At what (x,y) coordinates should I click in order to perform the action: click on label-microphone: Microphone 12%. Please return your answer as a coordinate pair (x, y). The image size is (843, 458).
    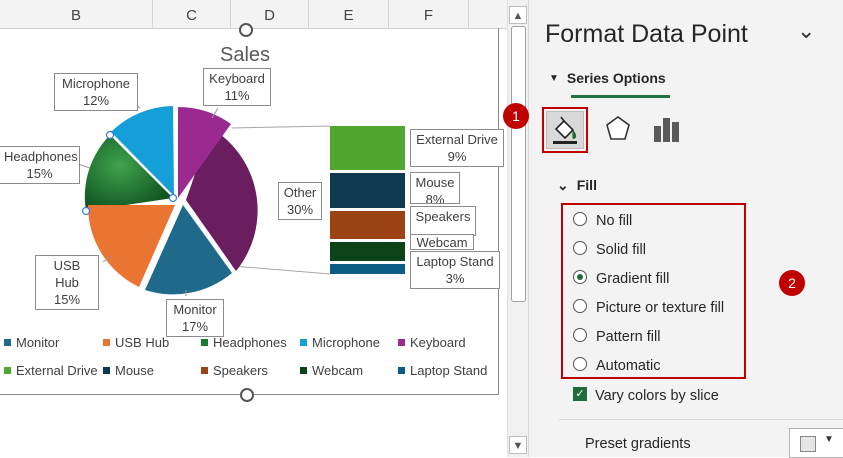
    Looking at the image, I should click on (96, 92).